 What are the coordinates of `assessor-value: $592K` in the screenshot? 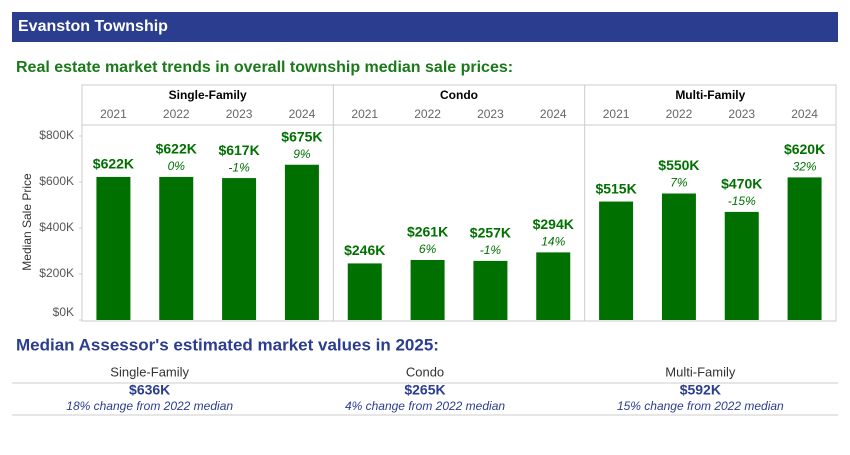 It's located at (700, 390).